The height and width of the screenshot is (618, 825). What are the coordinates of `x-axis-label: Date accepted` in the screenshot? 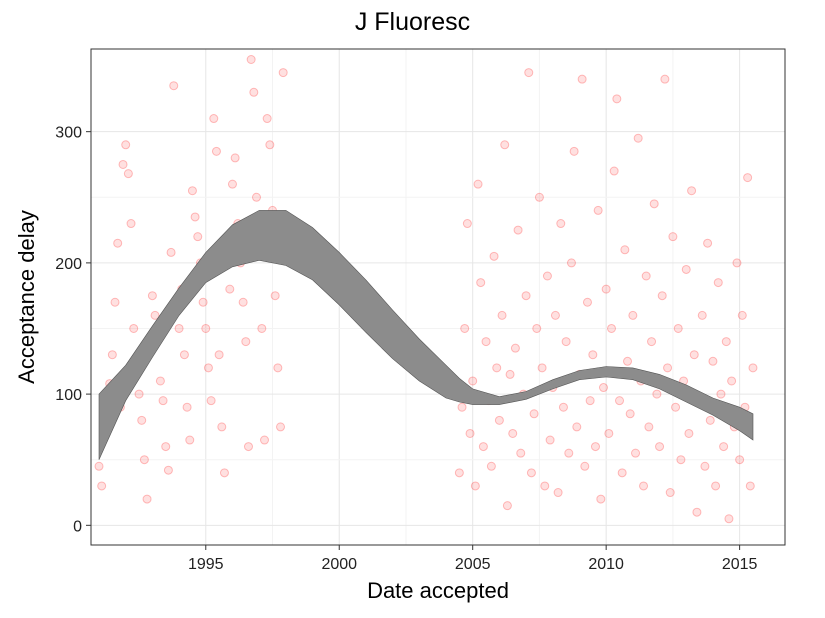 It's located at (438, 590).